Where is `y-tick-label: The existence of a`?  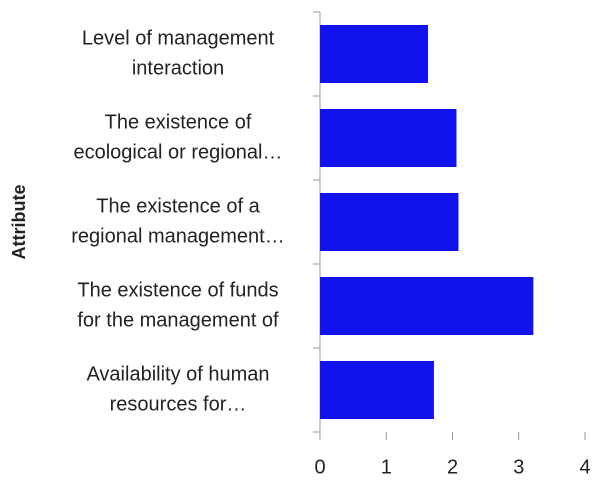 y-tick-label: The existence of a is located at coordinates (178, 206).